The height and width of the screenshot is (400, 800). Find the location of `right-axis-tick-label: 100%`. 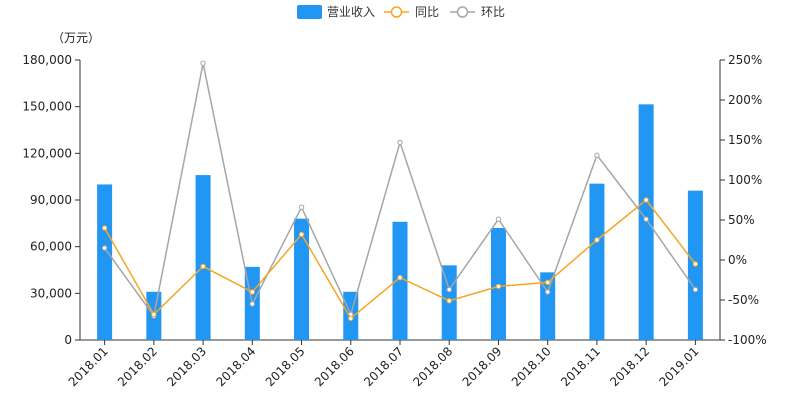

right-axis-tick-label: 100% is located at coordinates (745, 180).